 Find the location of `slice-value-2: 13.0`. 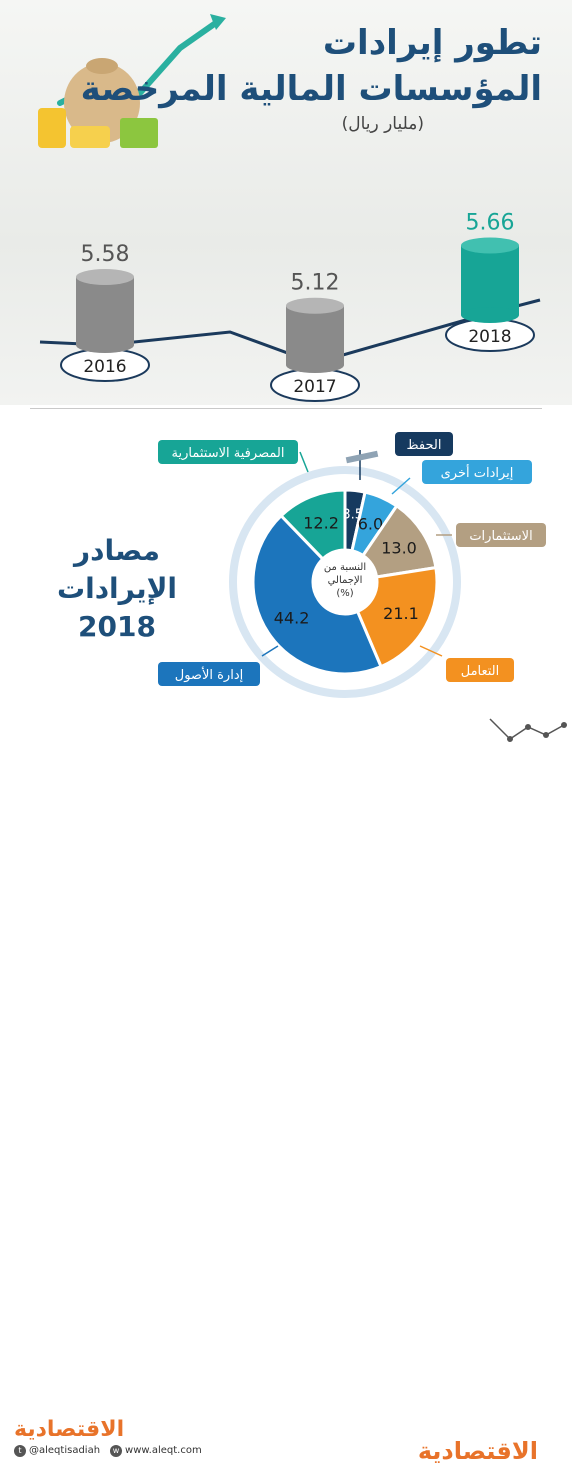

slice-value-2: 13.0 is located at coordinates (399, 548).